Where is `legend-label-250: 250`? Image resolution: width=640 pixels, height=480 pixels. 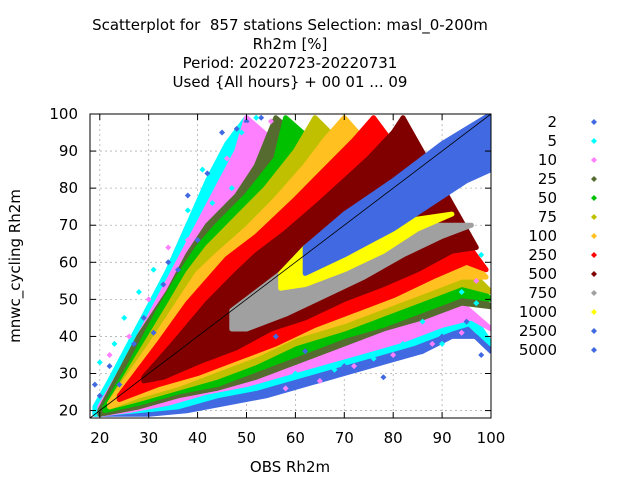
legend-label-250: 250 is located at coordinates (542, 255).